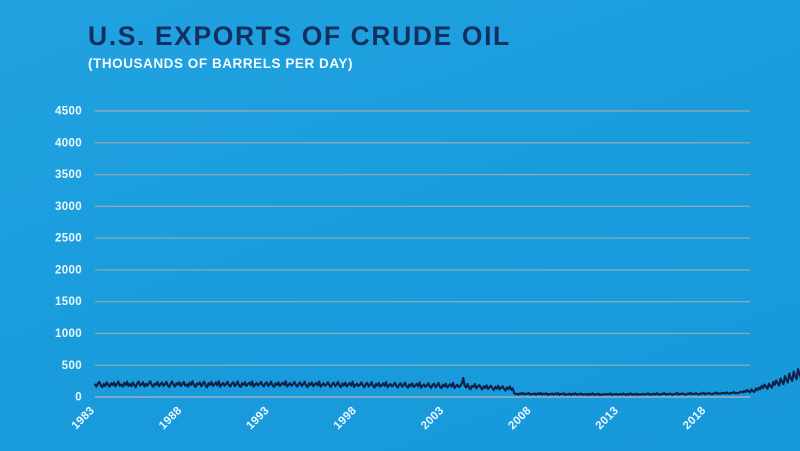  I want to click on x-axis-tick-label: 2018, so click(695, 418).